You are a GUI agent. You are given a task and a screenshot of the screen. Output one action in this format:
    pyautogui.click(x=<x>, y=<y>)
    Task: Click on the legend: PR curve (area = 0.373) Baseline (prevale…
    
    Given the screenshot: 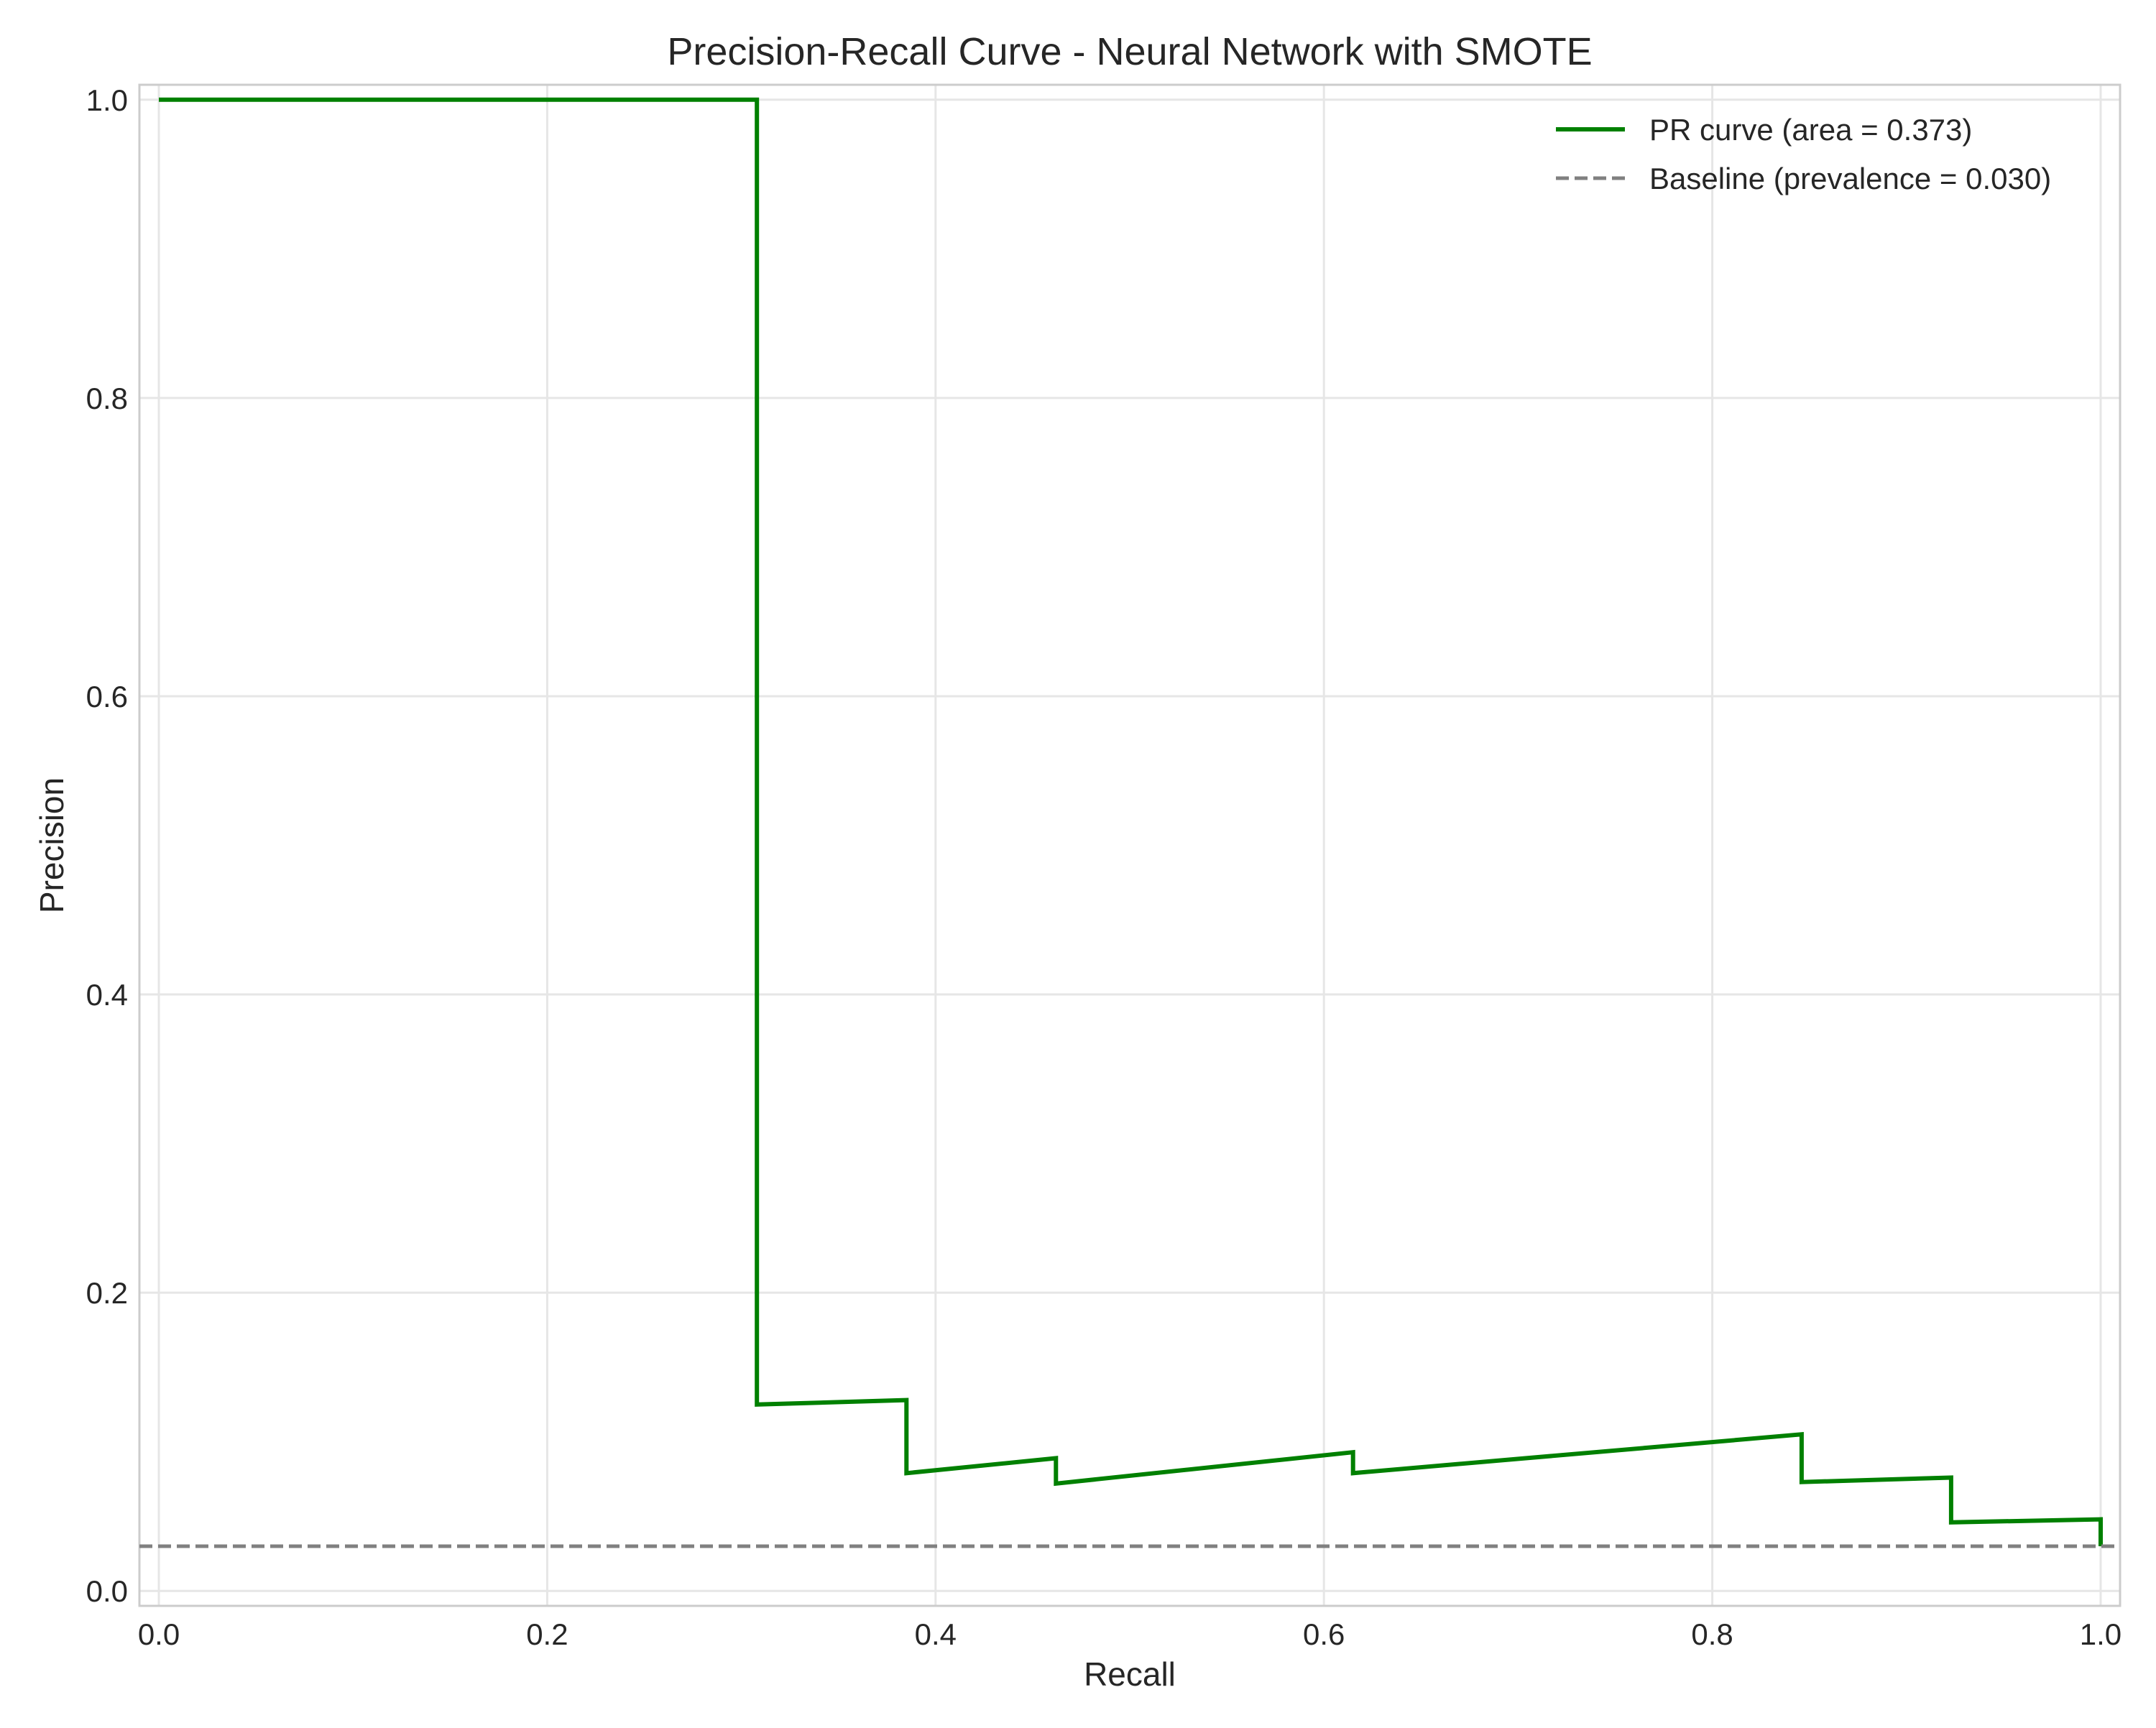 What is the action you would take?
    pyautogui.click(x=1804, y=154)
    